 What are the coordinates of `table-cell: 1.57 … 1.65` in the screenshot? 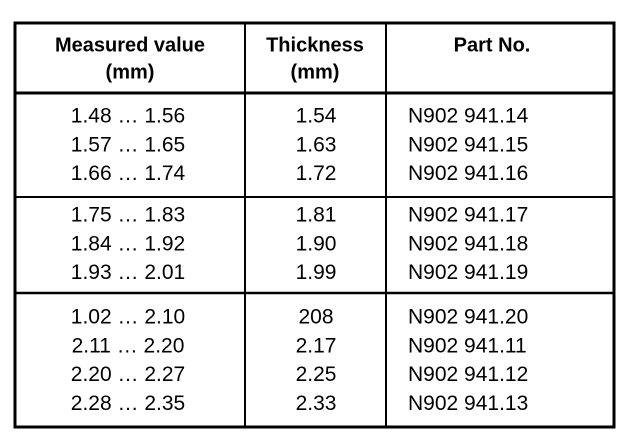 It's located at (128, 144).